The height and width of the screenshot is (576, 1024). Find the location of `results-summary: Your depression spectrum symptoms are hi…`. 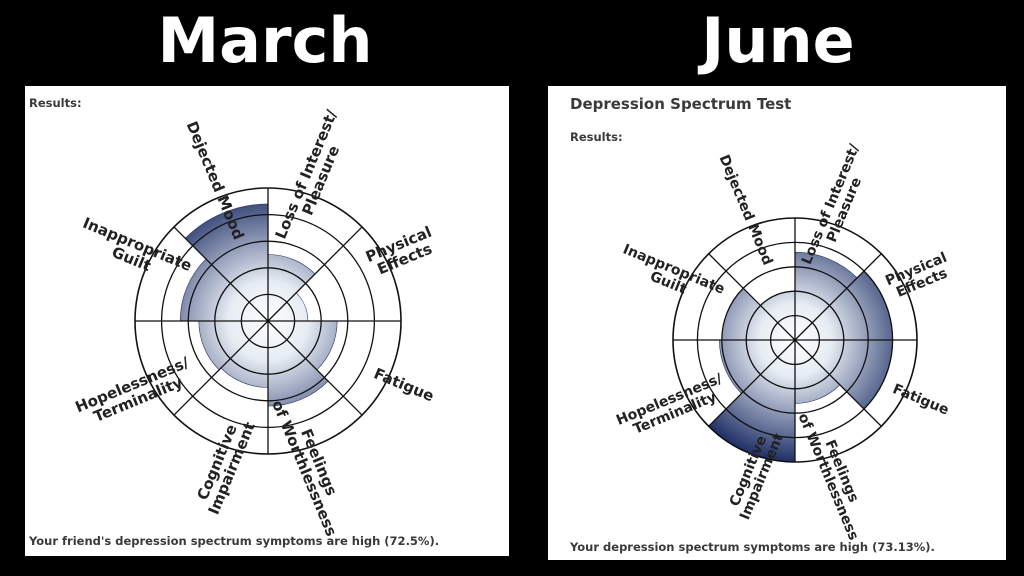

results-summary: Your depression spectrum symptoms are hi… is located at coordinates (752, 547).